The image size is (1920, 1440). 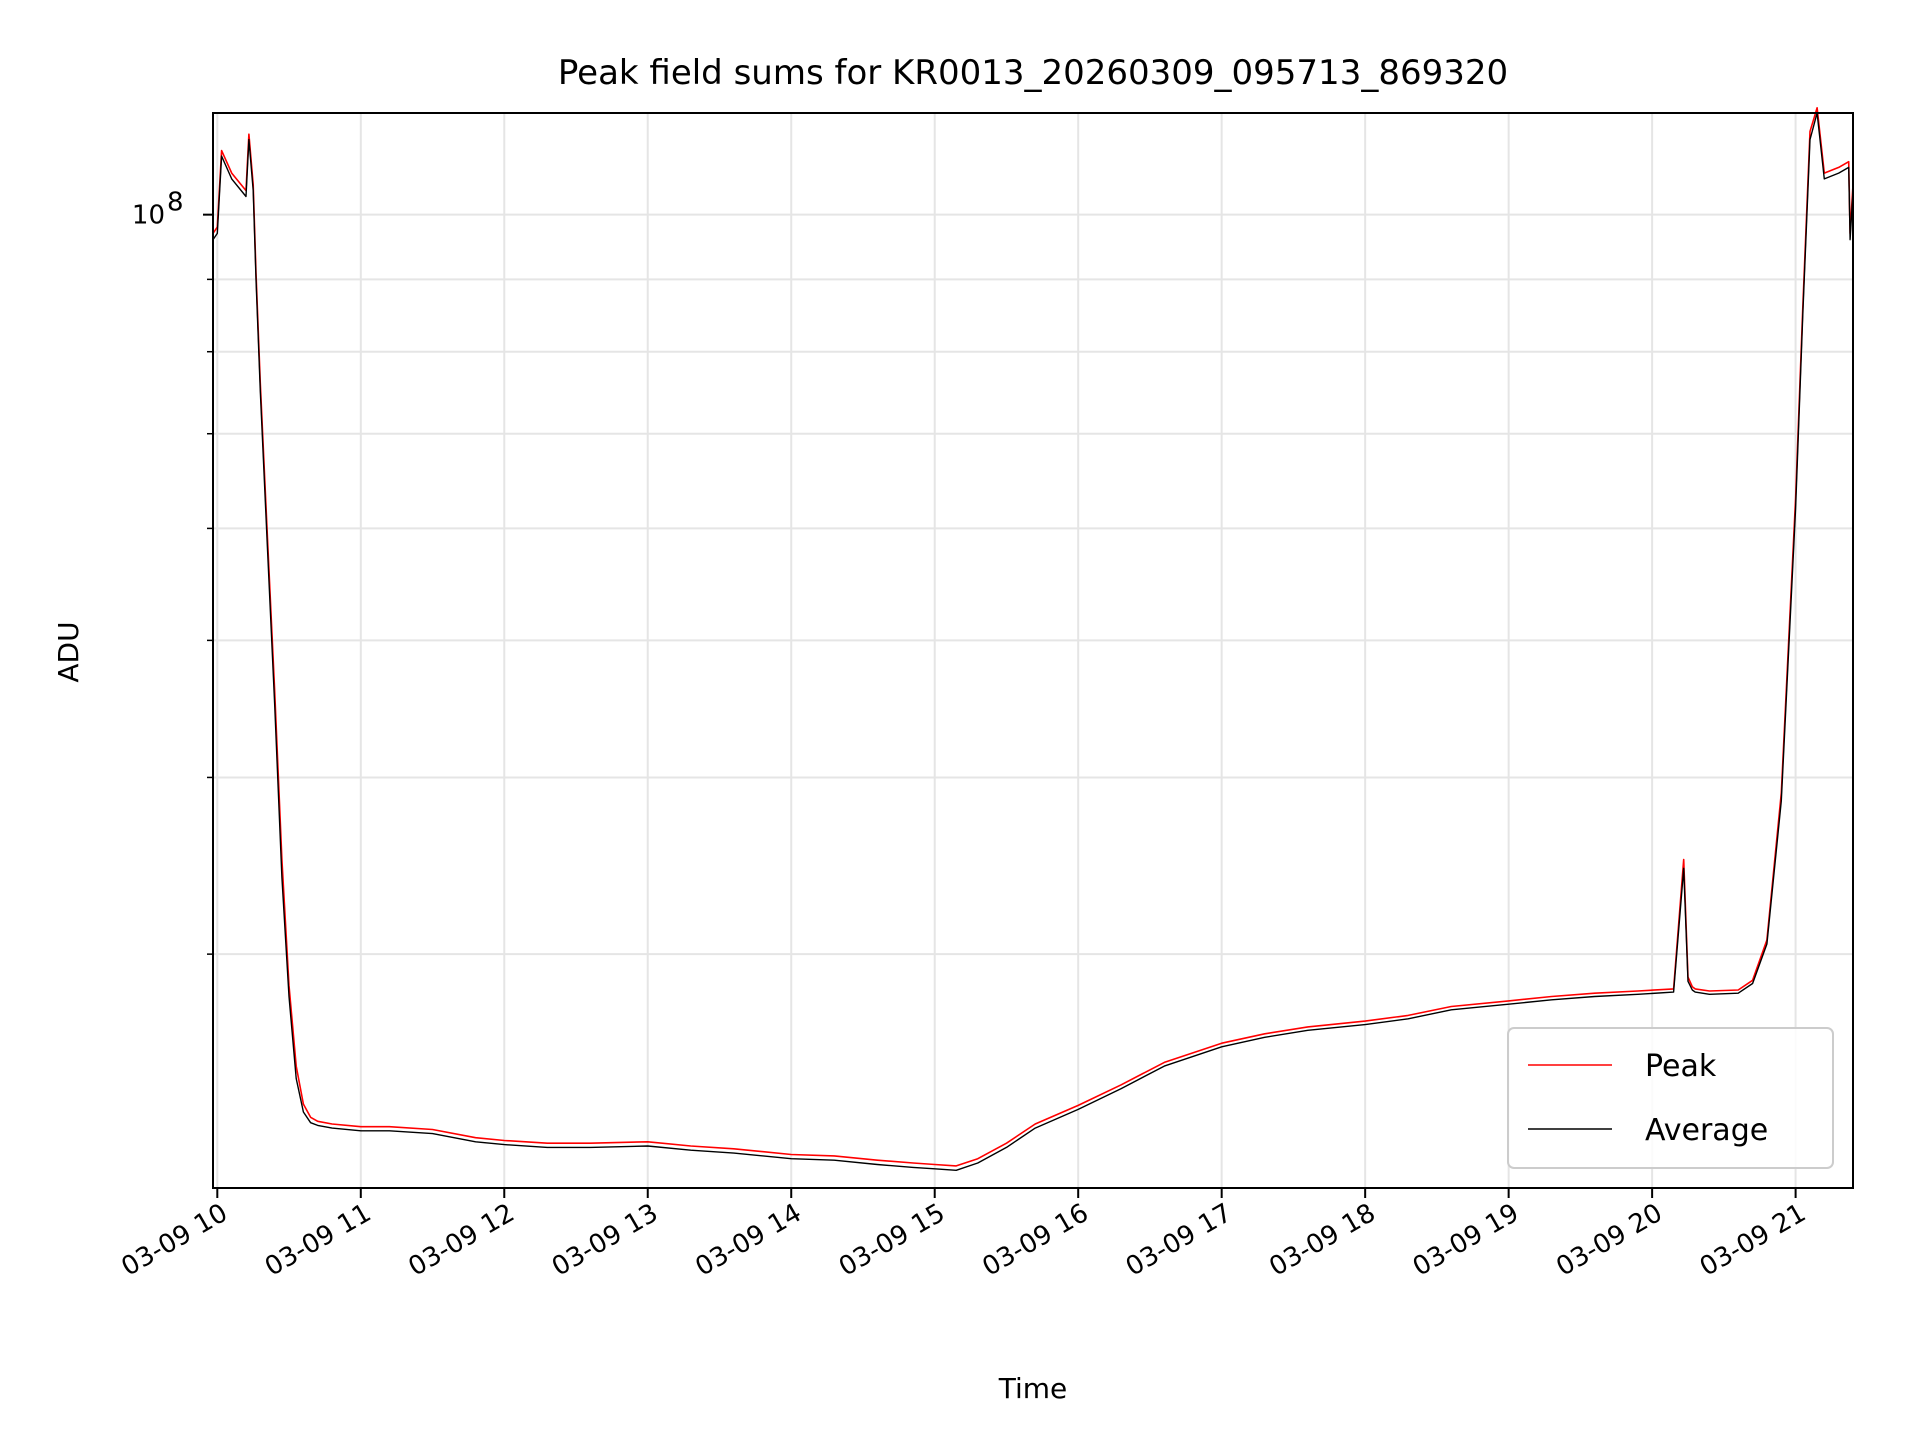 I want to click on x-axis-title: Time, so click(x=1033, y=1388).